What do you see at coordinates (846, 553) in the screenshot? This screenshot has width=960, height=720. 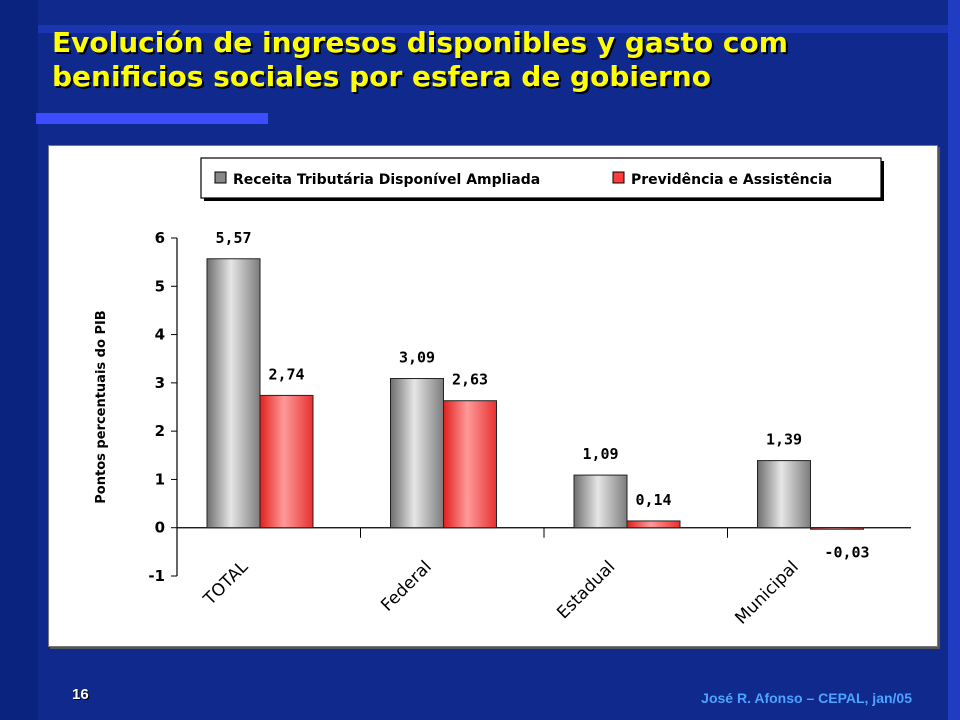 I see `data-label: -0,03` at bounding box center [846, 553].